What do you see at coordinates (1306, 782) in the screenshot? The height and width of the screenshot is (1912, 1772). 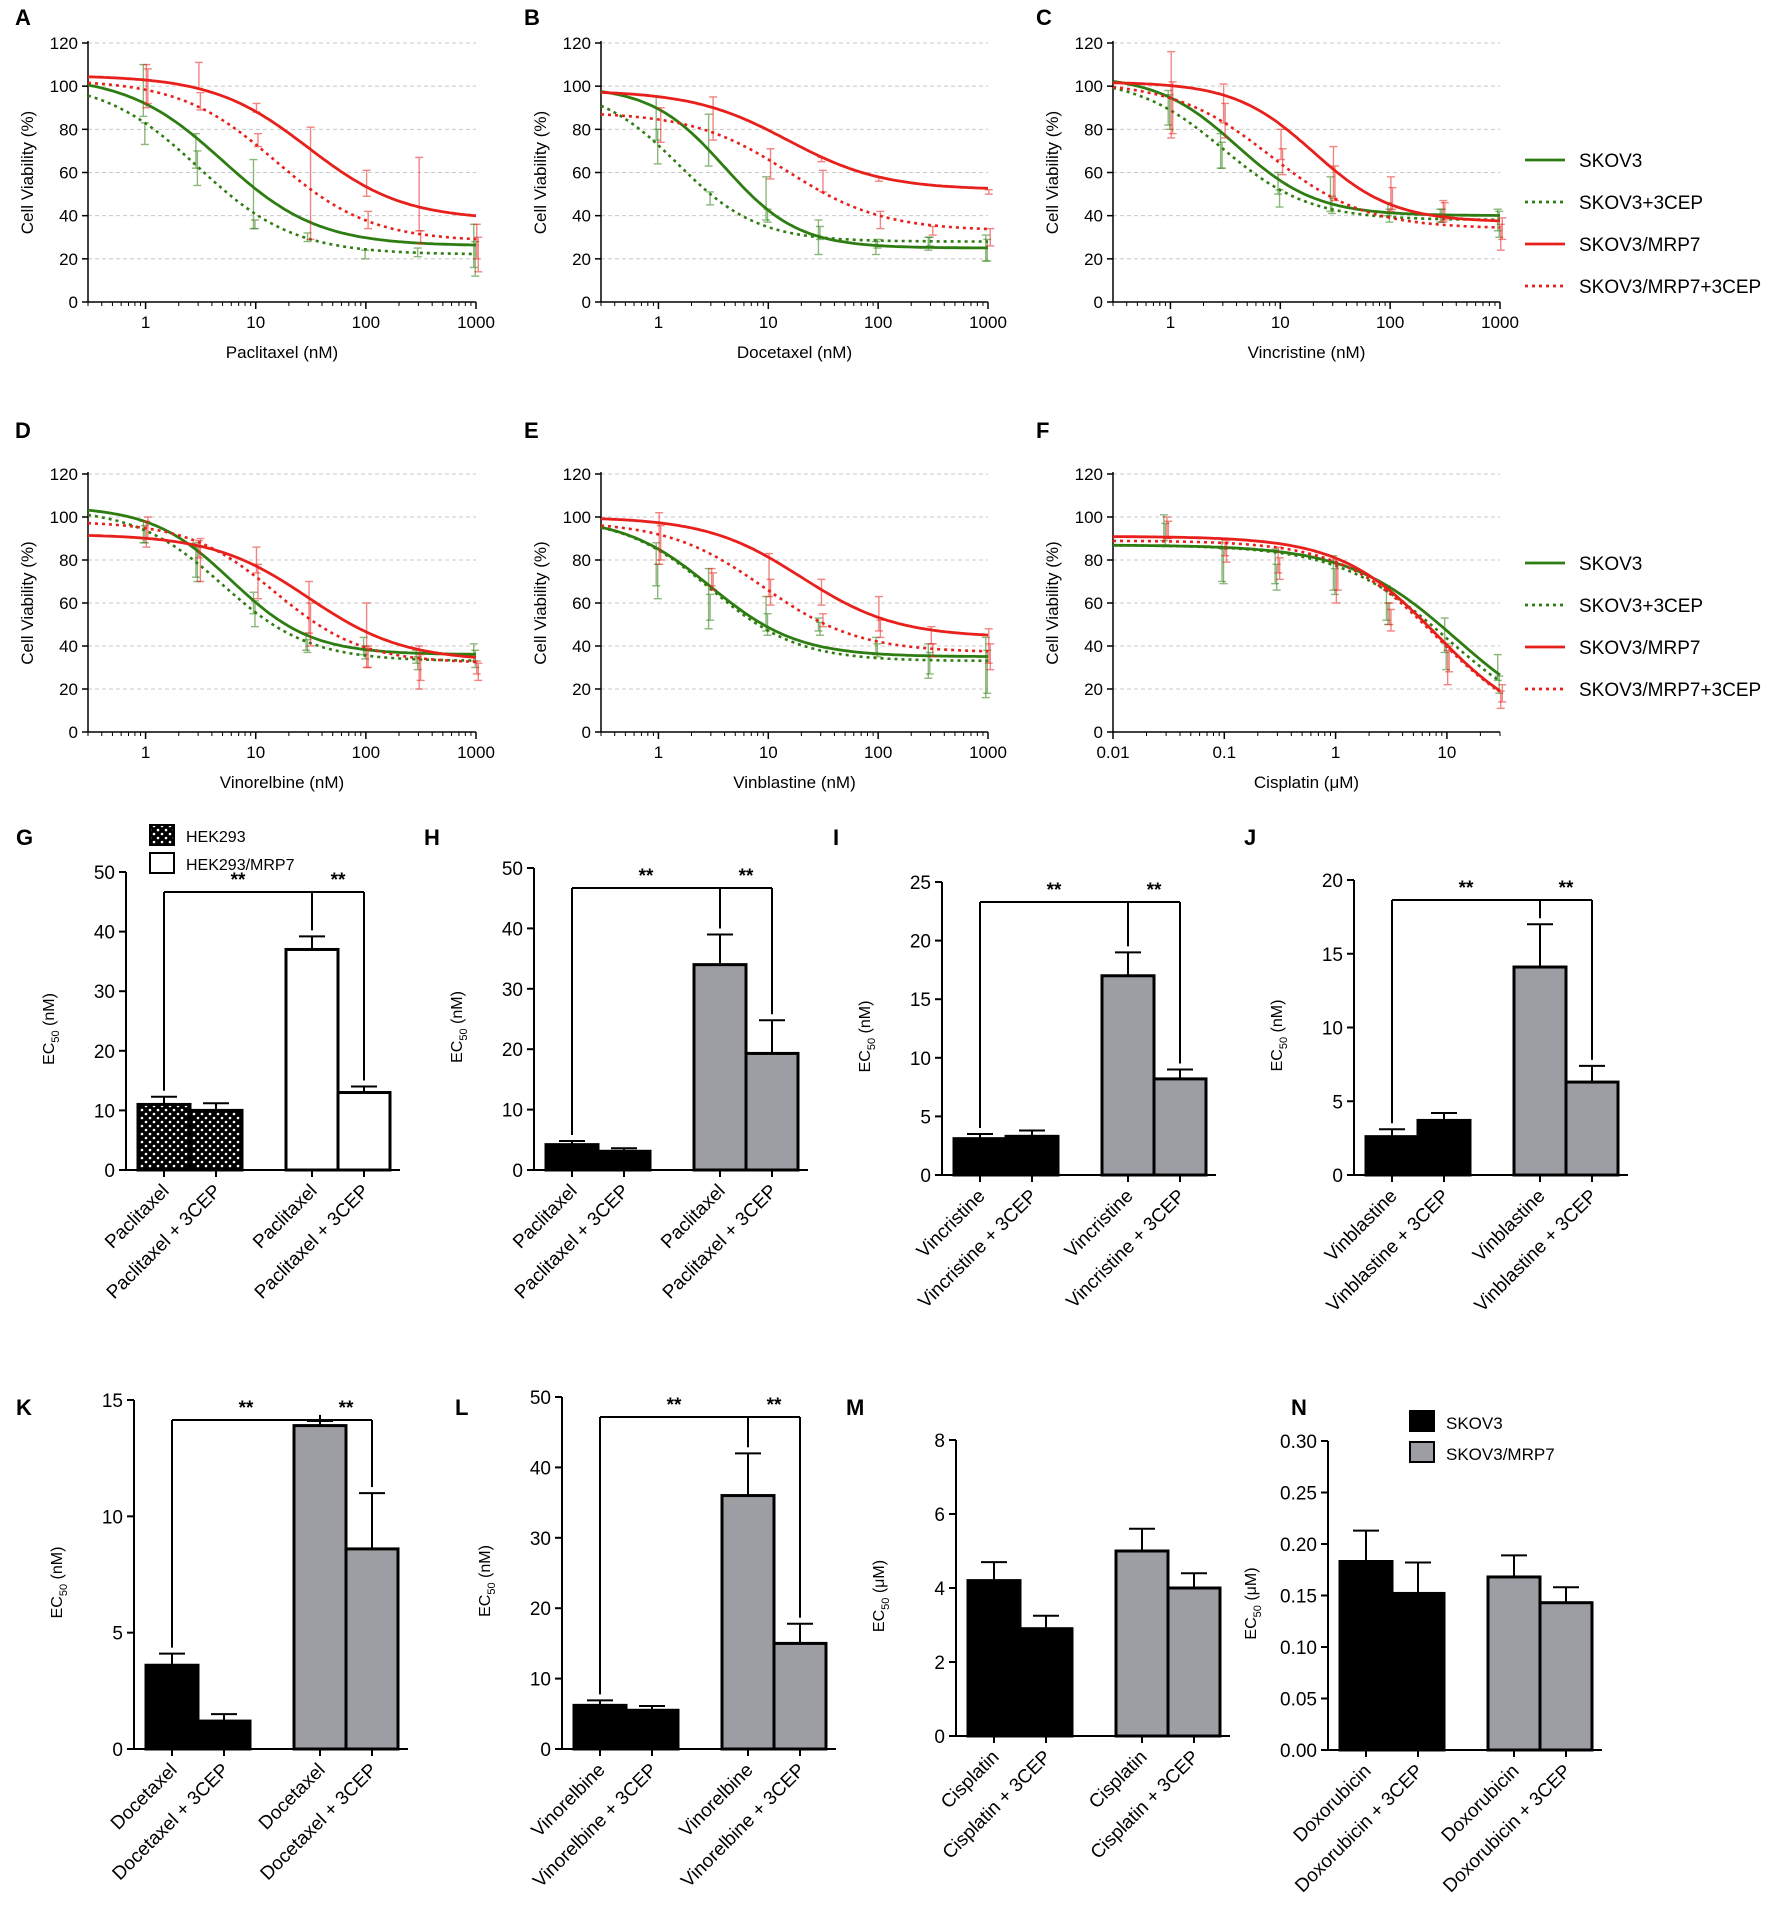 I see `x-axis-label: Cisplatin (μM)` at bounding box center [1306, 782].